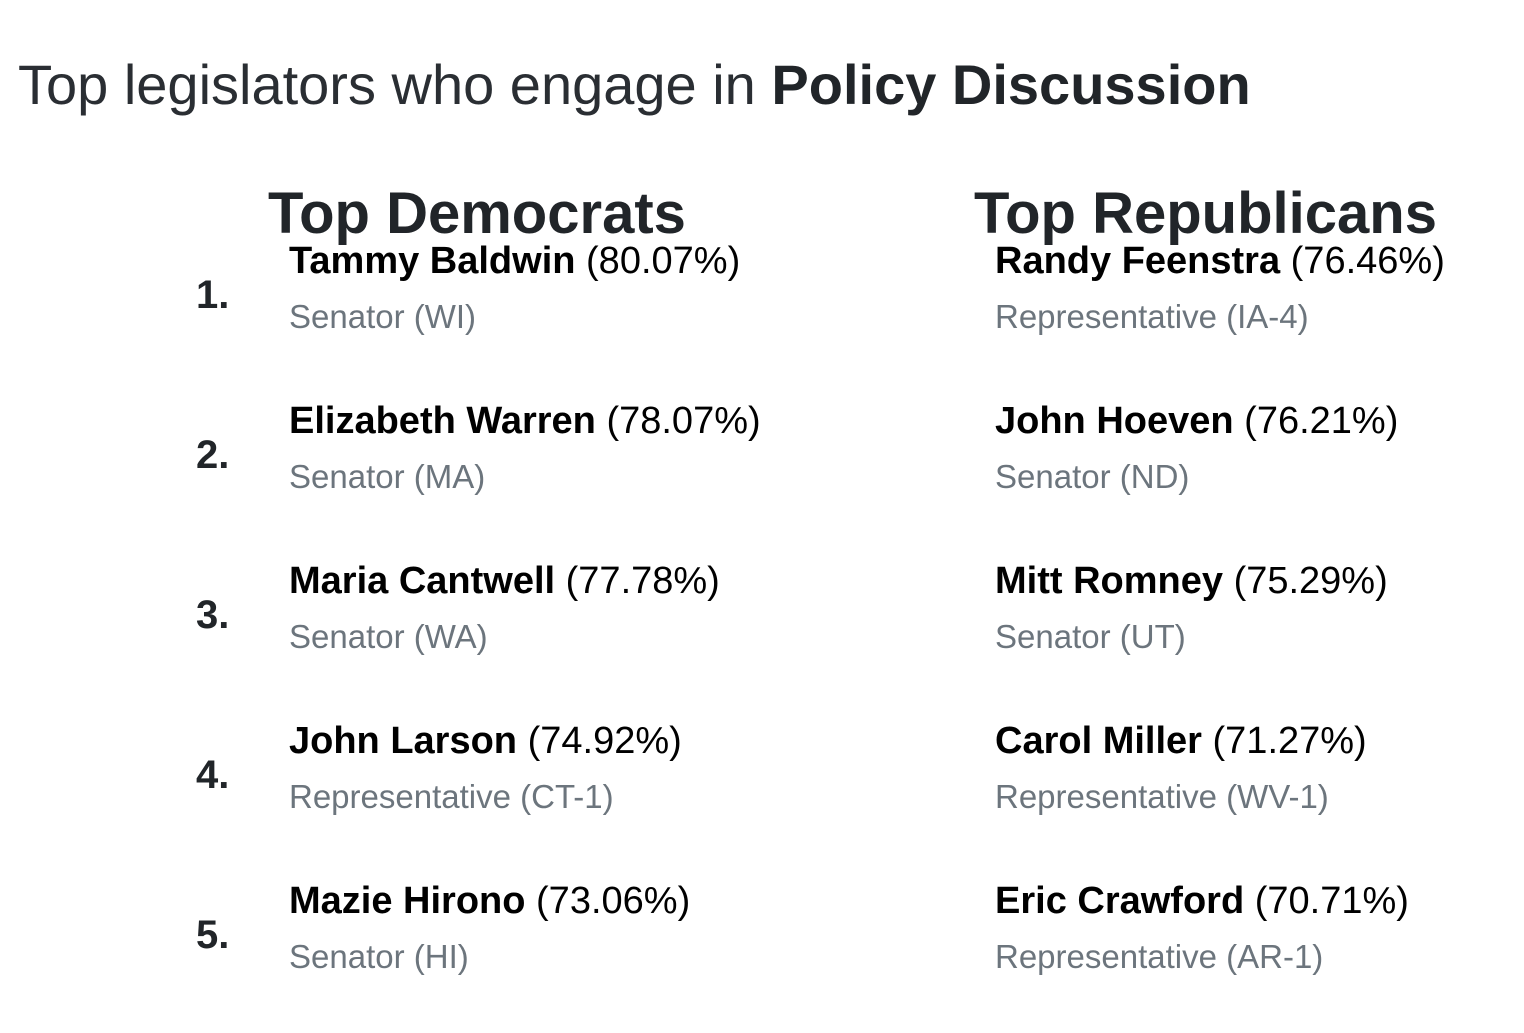 Image resolution: width=1524 pixels, height=1033 pixels. I want to click on legislator-name: John Hoeven, so click(1114, 421).